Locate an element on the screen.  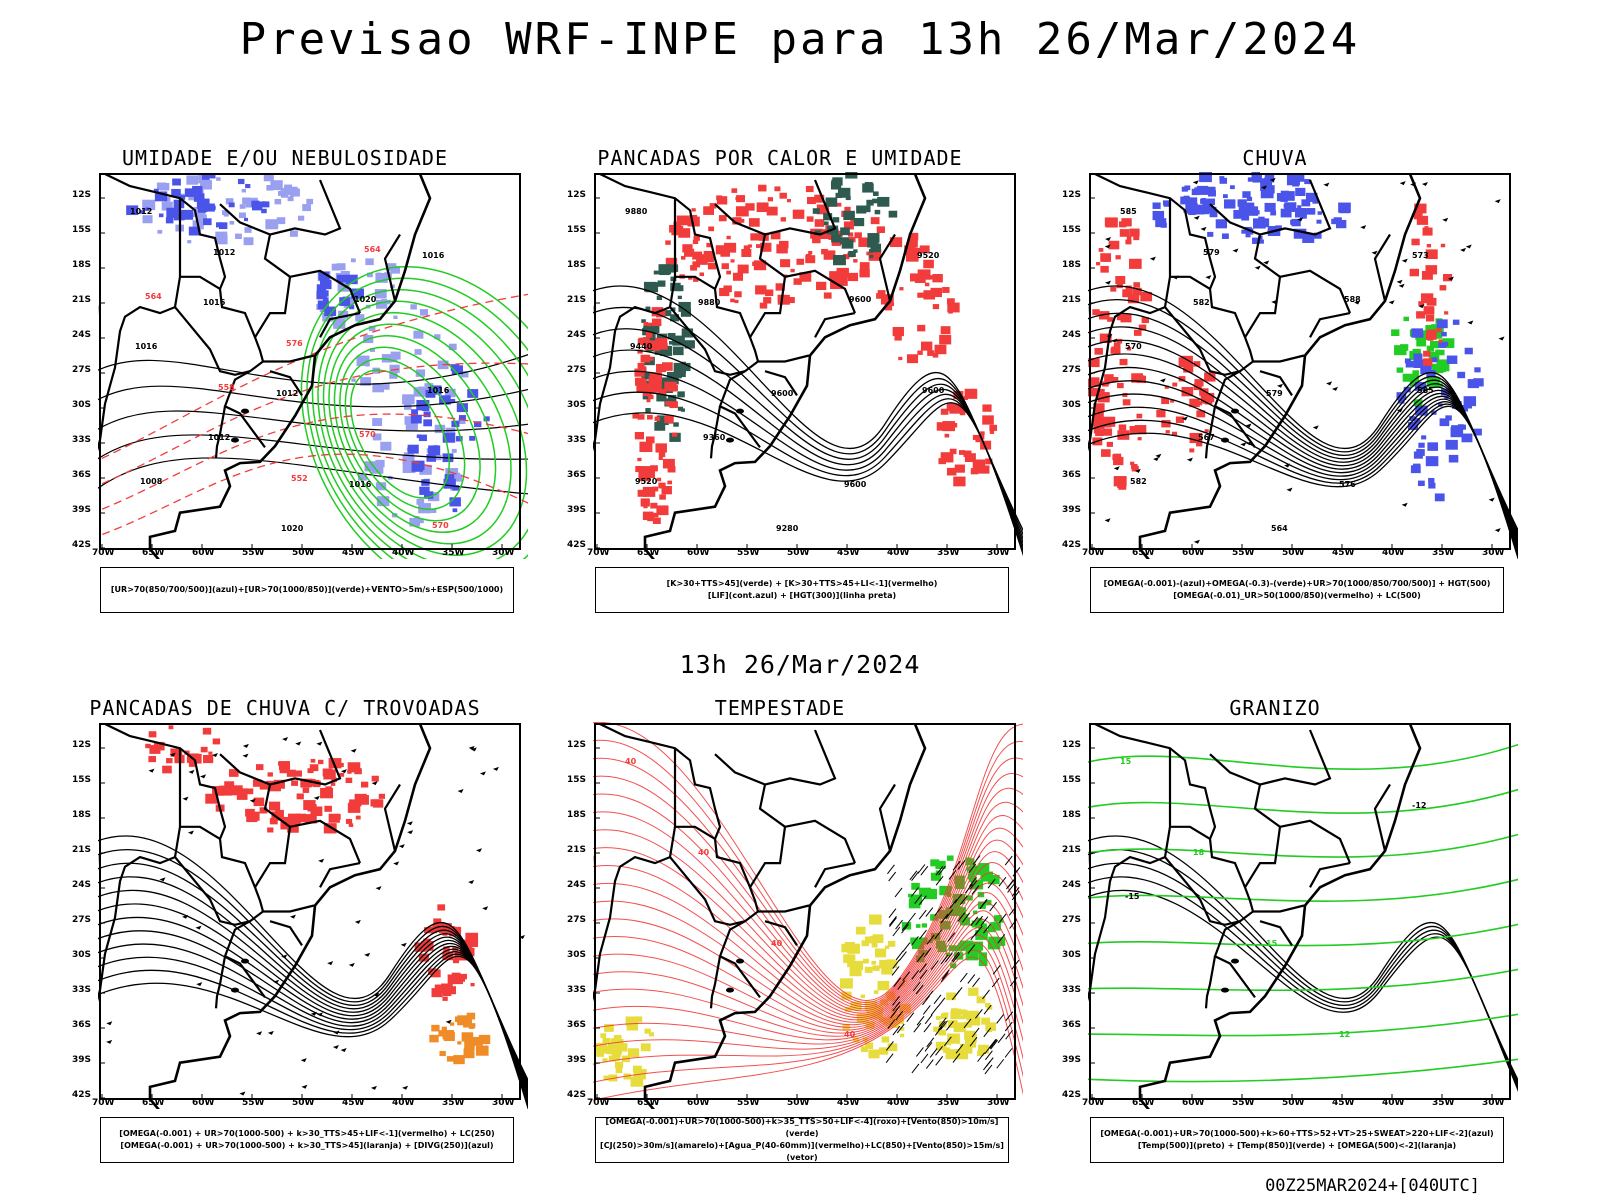
shaded-fields is located at coordinates (318, 895).